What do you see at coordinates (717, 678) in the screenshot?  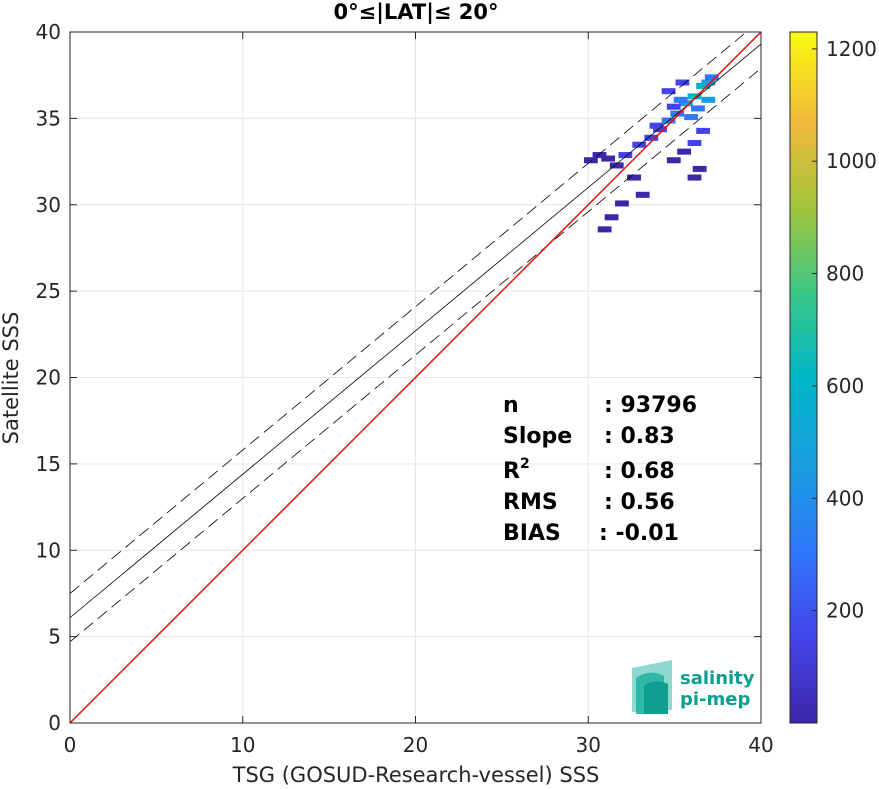 I see `logo-line-1: salinity` at bounding box center [717, 678].